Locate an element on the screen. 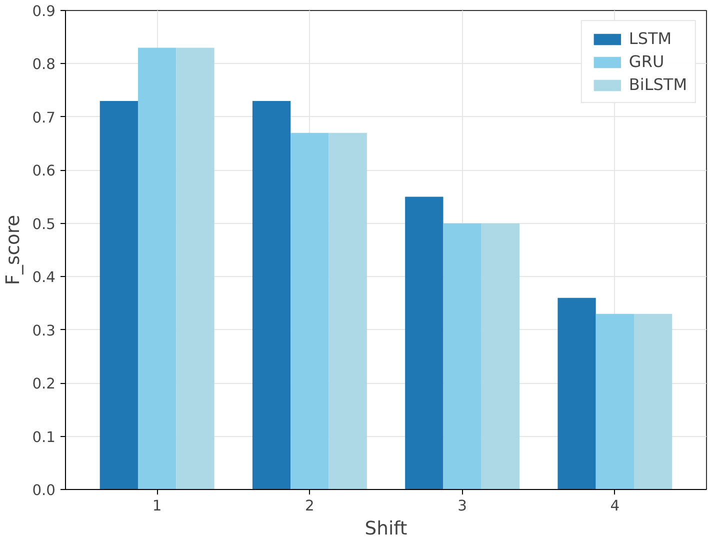 Image resolution: width=714 pixels, height=542 pixels. x-tick-label: 4 is located at coordinates (615, 506).